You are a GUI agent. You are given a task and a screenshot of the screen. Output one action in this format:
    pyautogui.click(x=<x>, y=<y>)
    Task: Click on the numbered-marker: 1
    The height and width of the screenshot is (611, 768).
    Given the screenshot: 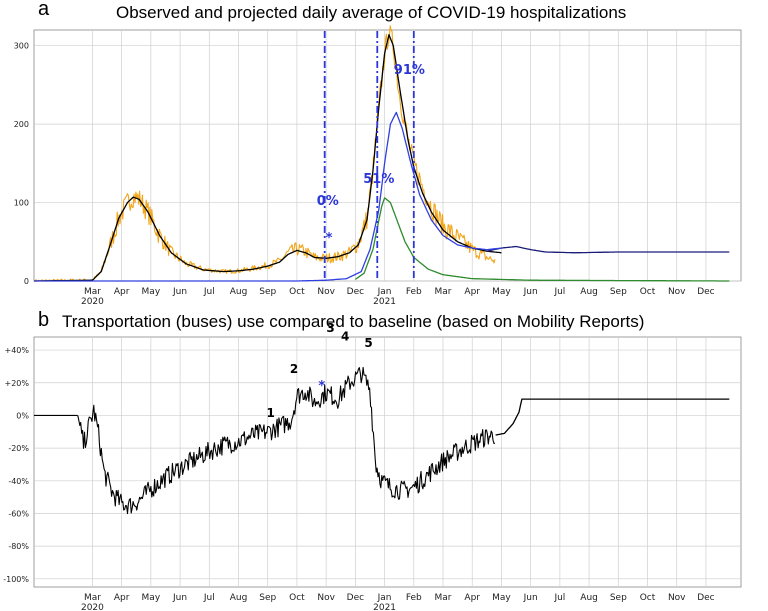 What is the action you would take?
    pyautogui.click(x=270, y=413)
    